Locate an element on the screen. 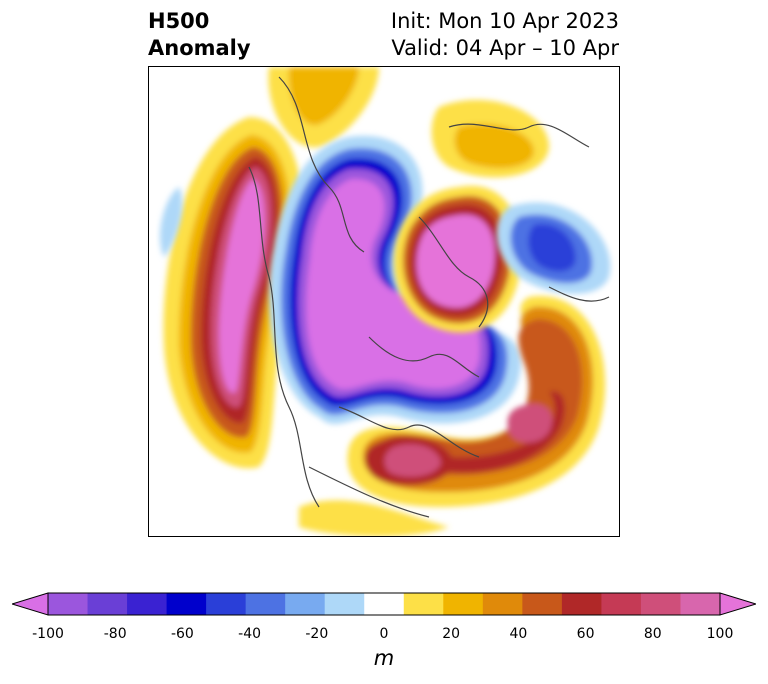  colorbar-tick-label: 20 is located at coordinates (451, 634).